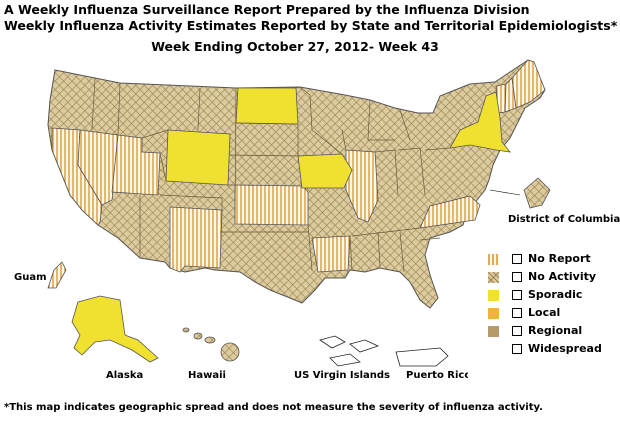 This screenshot has height=424, width=620. I want to click on dc-inset, so click(537, 193).